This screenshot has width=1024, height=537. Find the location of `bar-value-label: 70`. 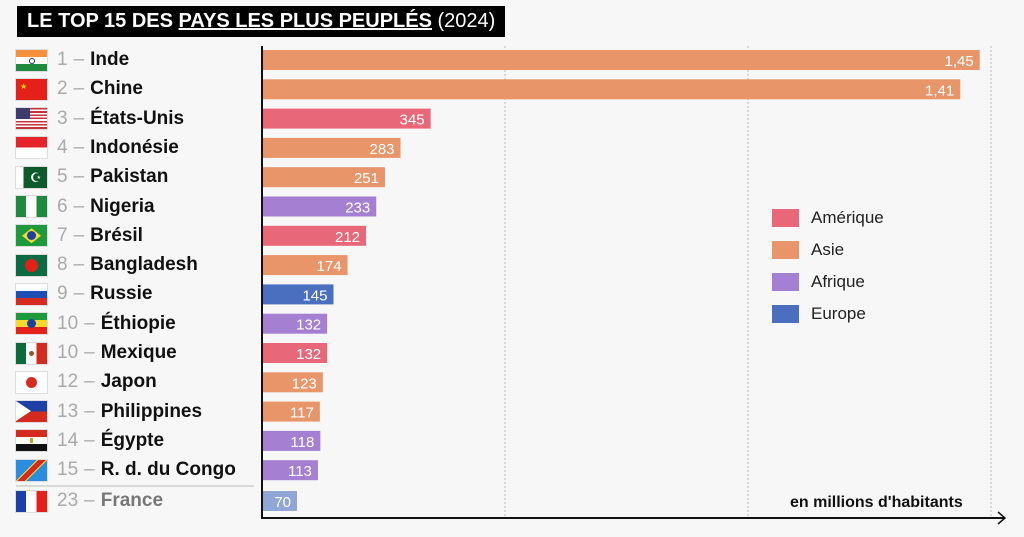

bar-value-label: 70 is located at coordinates (282, 502).